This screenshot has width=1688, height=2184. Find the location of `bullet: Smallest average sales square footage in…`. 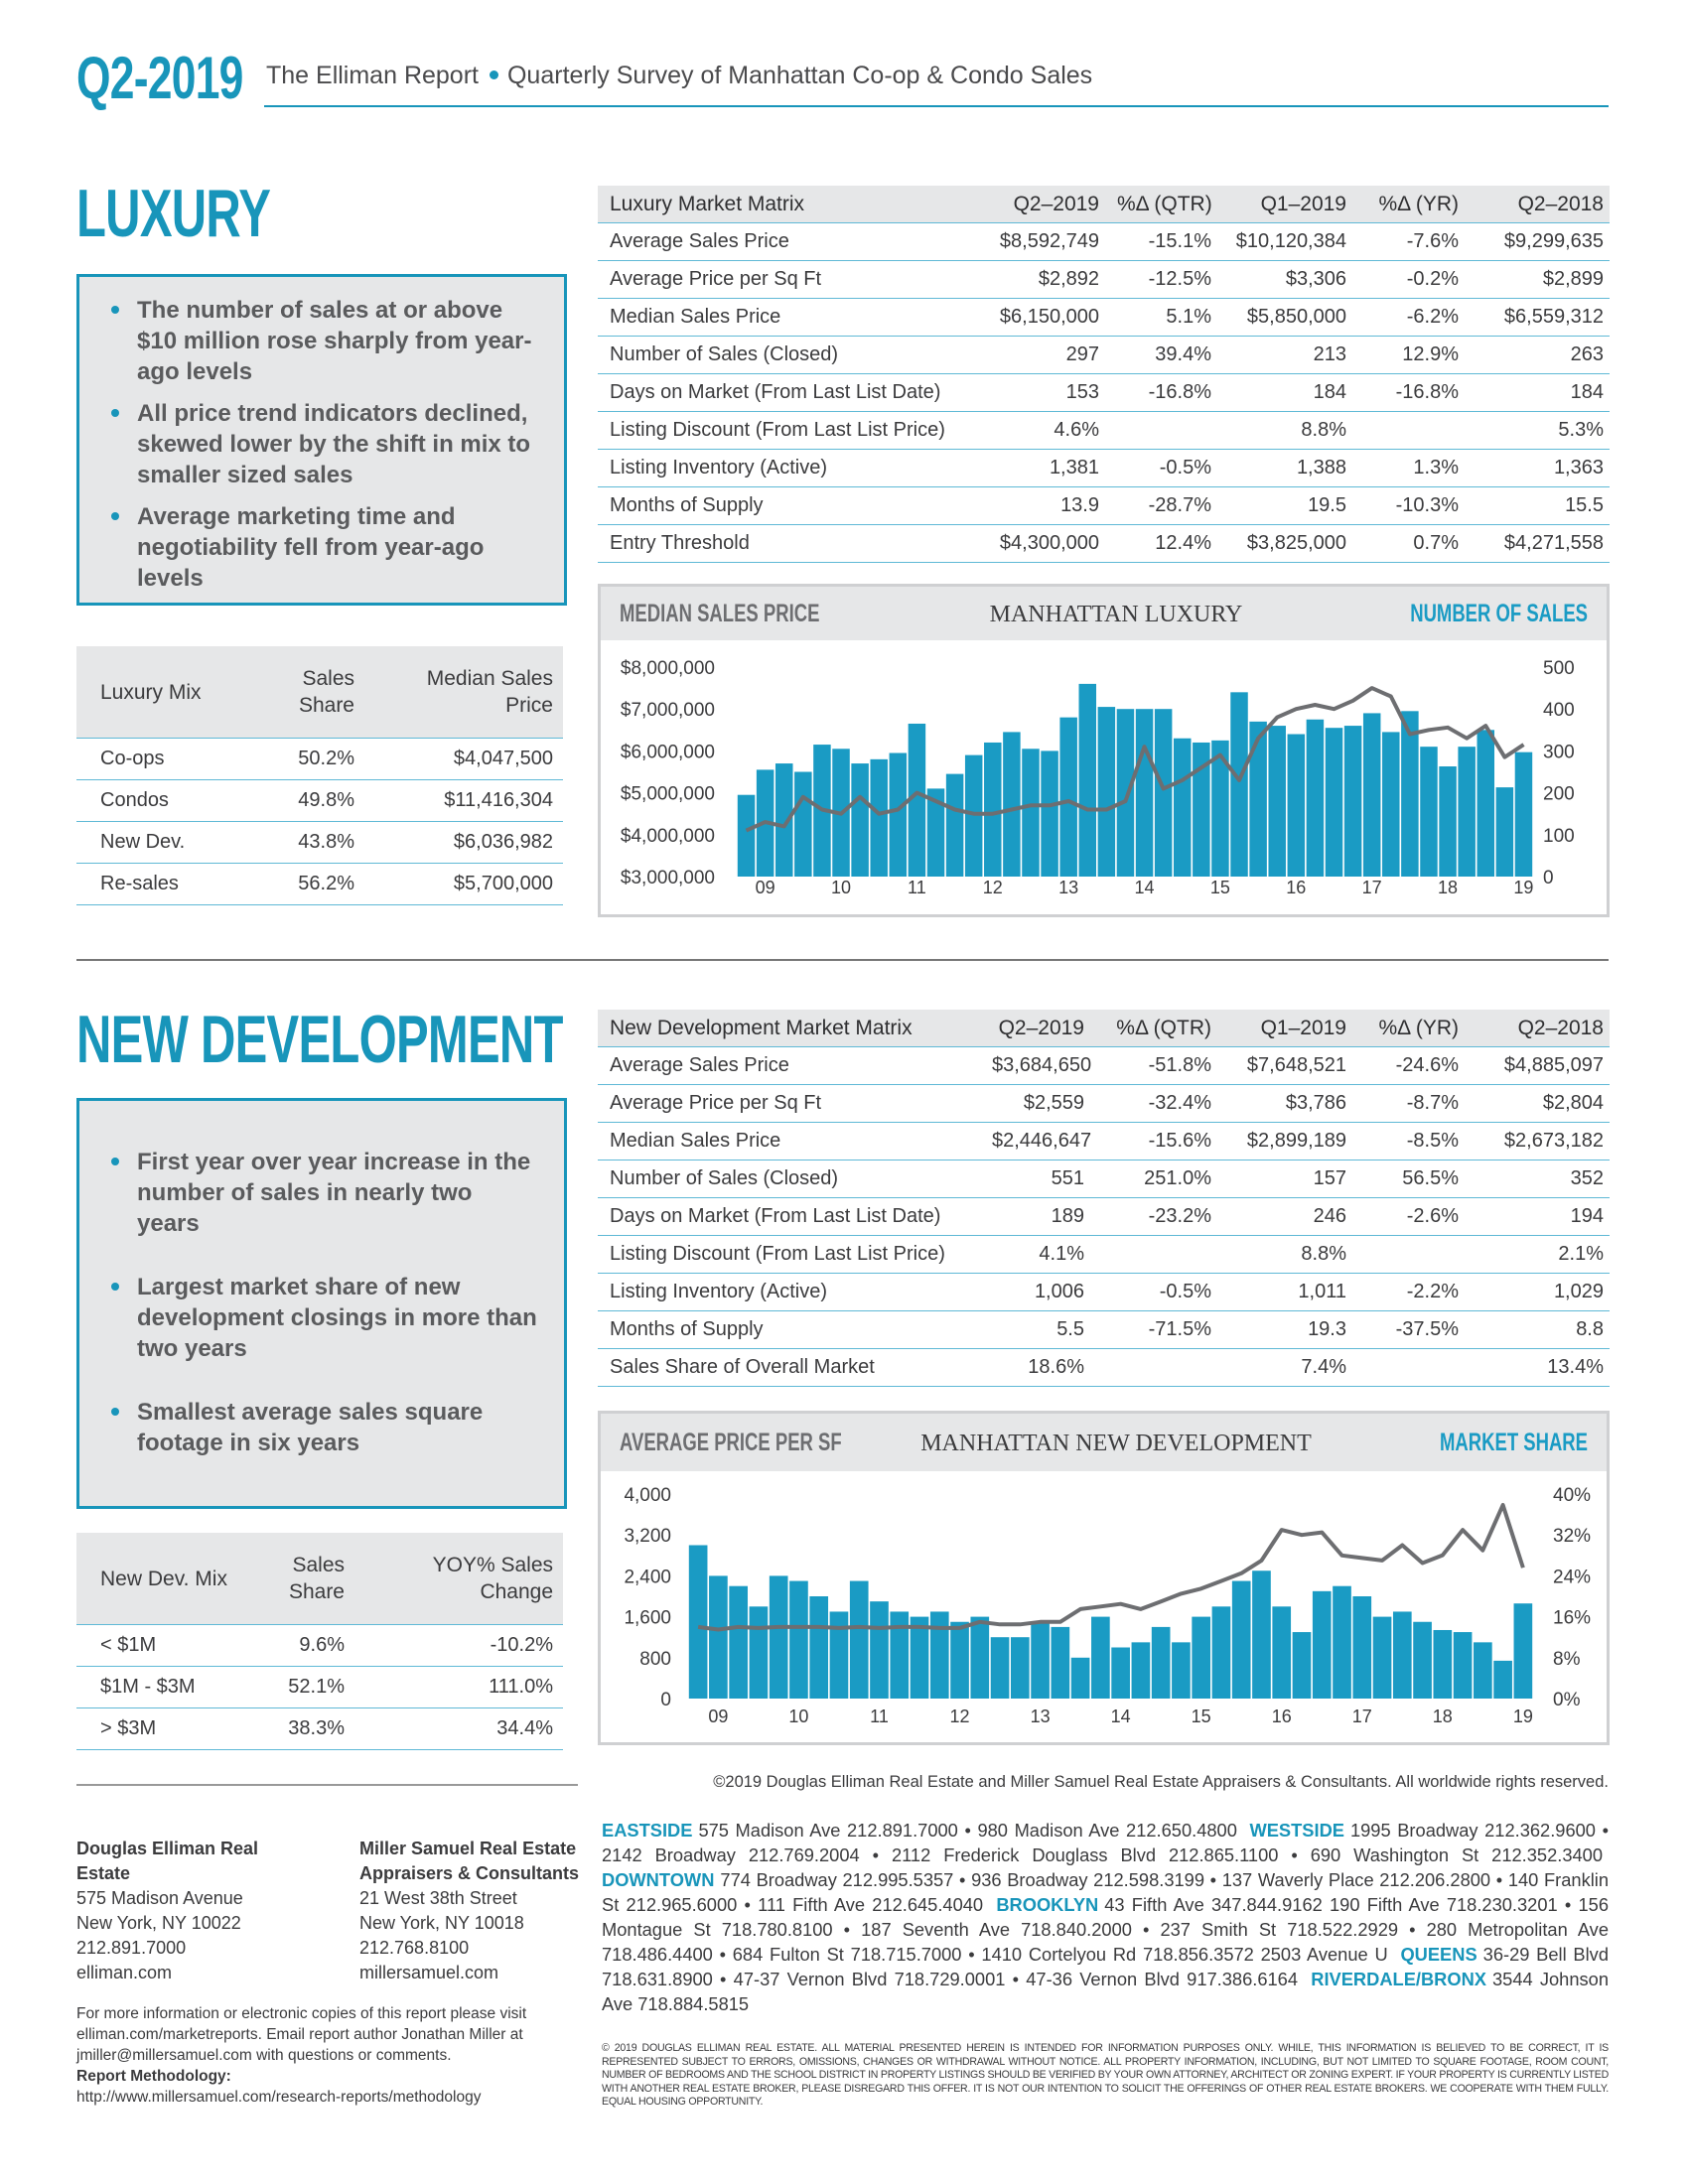

bullet: Smallest average sales square footage in… is located at coordinates (325, 1427).